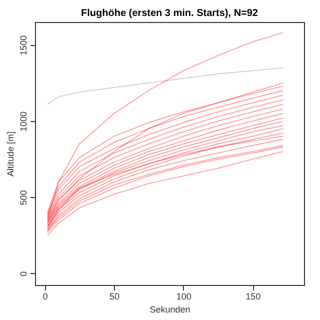 This screenshot has height=320, width=320. I want to click on y-tick-label: 0, so click(23, 273).